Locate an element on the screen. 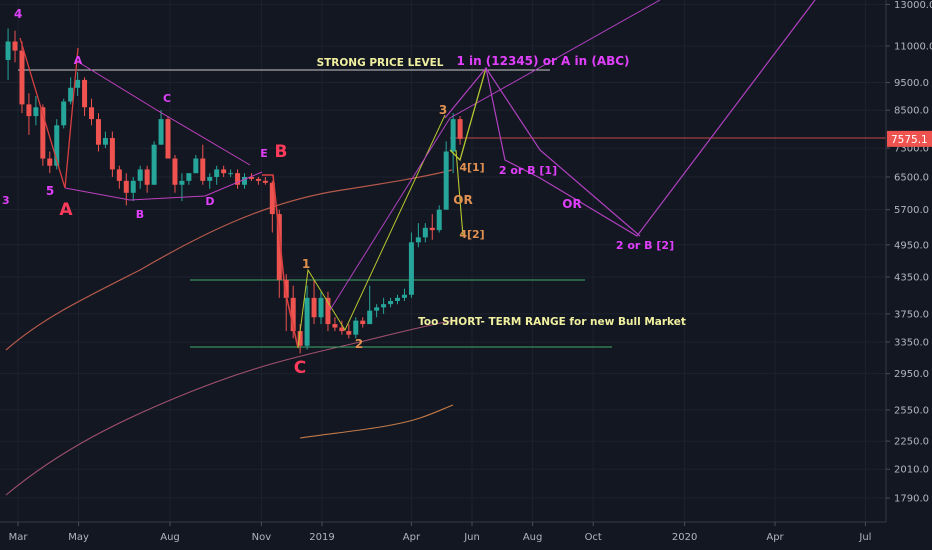 The height and width of the screenshot is (550, 932). y-tick-label: 9500.0 is located at coordinates (911, 83).